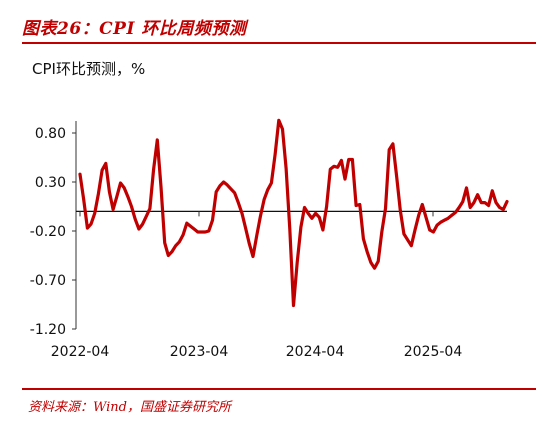 The image size is (543, 435). Describe the element at coordinates (129, 407) in the screenshot. I see `source-note: 资料来源：Wind，国盛证券研究所` at that location.